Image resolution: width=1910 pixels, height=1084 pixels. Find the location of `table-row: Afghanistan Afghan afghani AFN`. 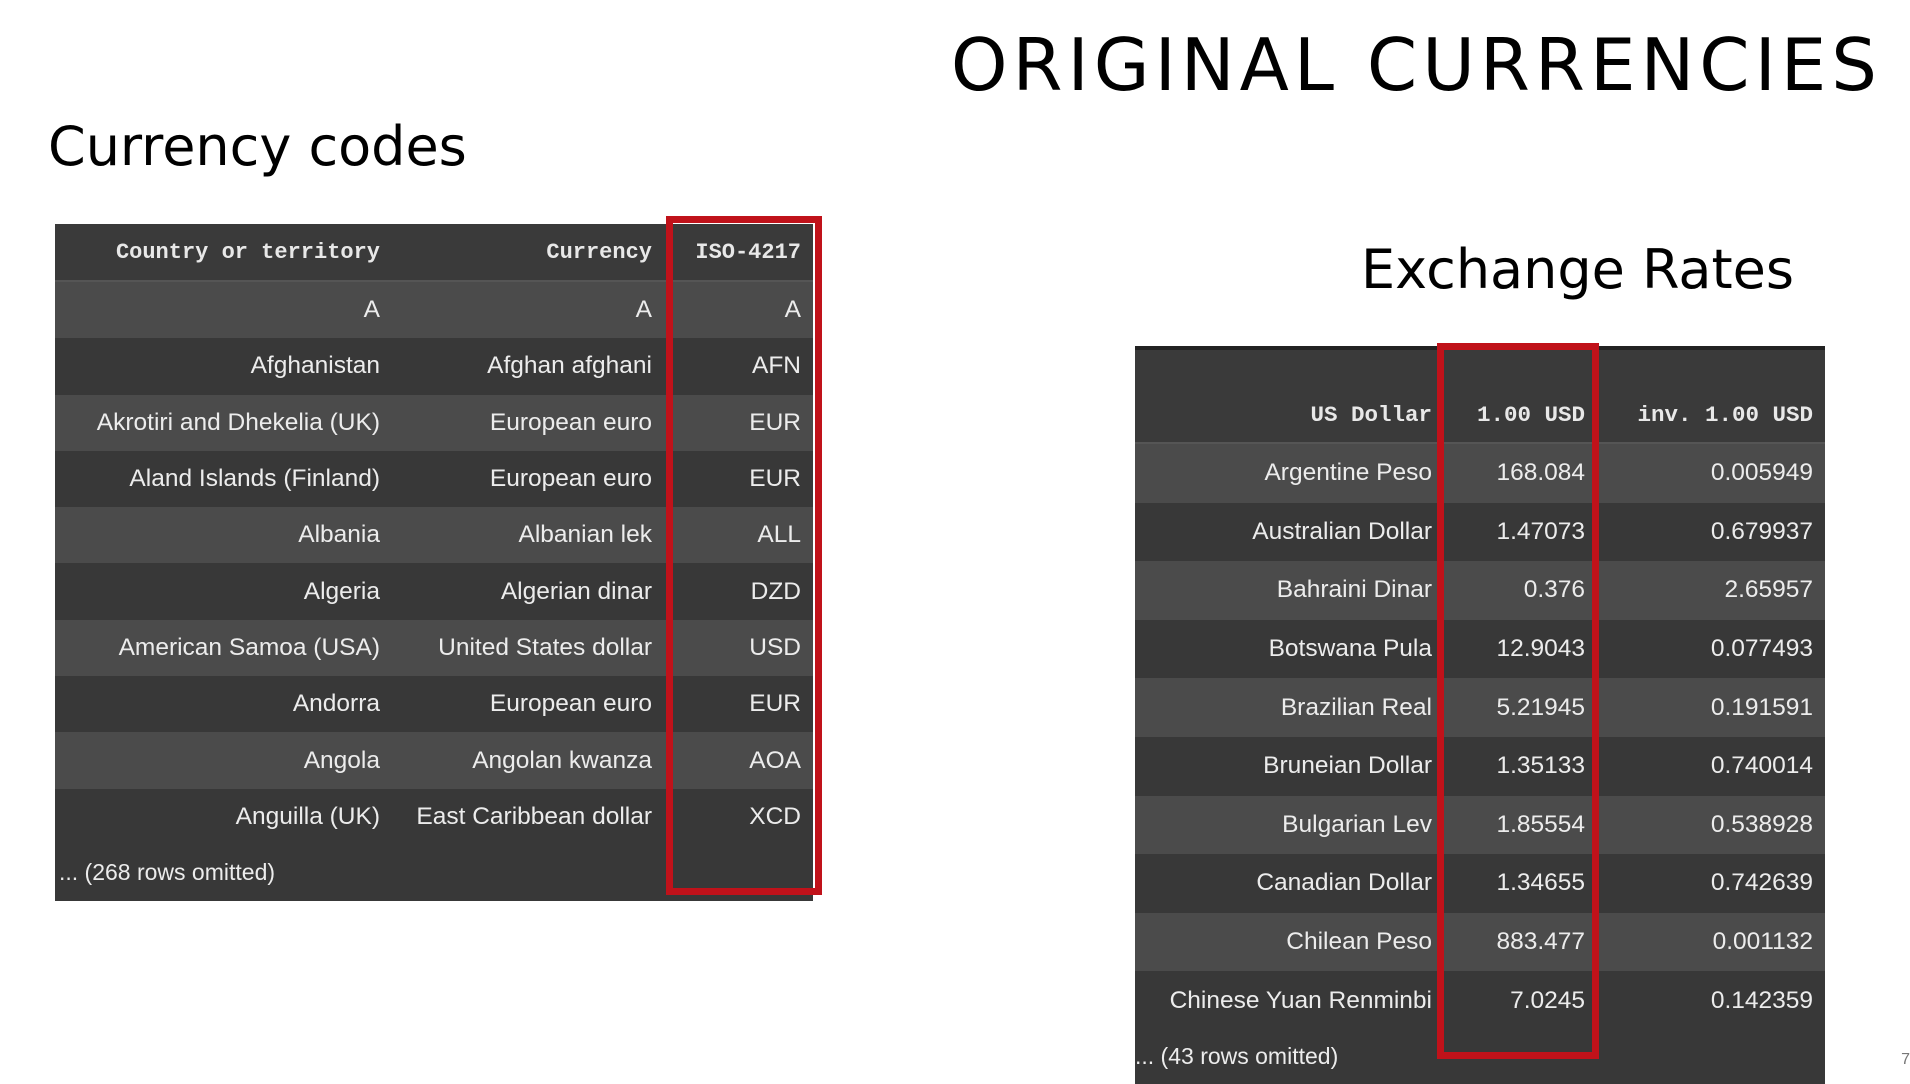

table-row: Afghanistan Afghan afghani AFN is located at coordinates (434, 366).